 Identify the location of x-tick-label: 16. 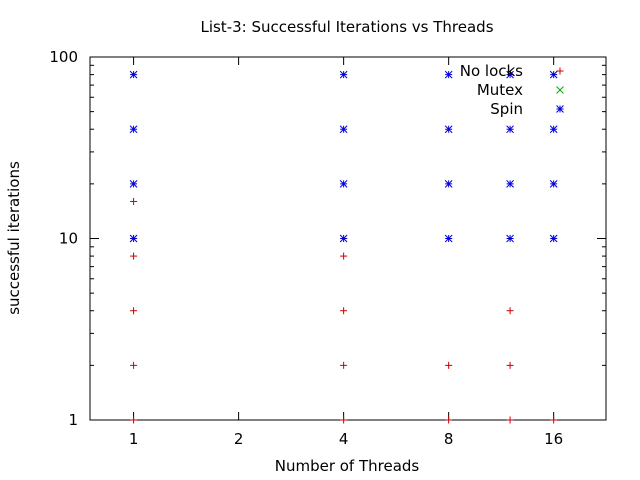
(553, 439).